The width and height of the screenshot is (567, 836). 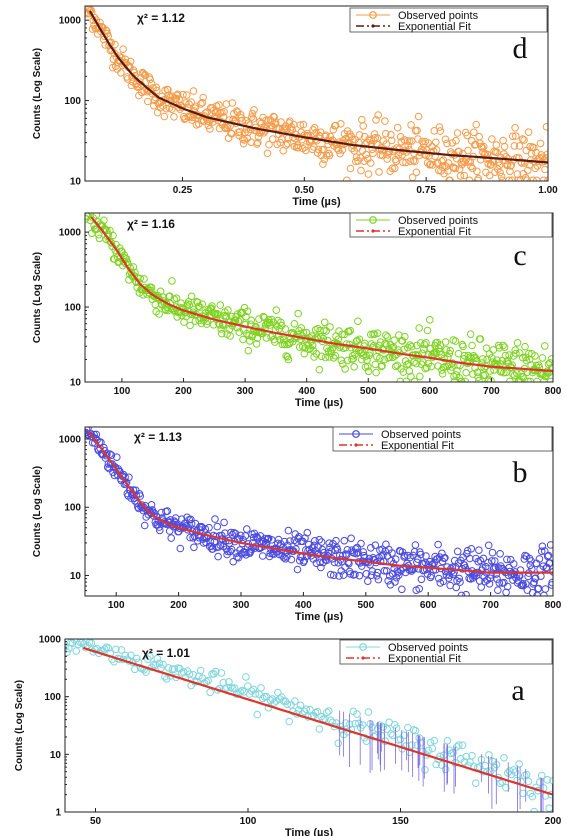 What do you see at coordinates (309, 831) in the screenshot?
I see `x-axis-label: Time (µs)` at bounding box center [309, 831].